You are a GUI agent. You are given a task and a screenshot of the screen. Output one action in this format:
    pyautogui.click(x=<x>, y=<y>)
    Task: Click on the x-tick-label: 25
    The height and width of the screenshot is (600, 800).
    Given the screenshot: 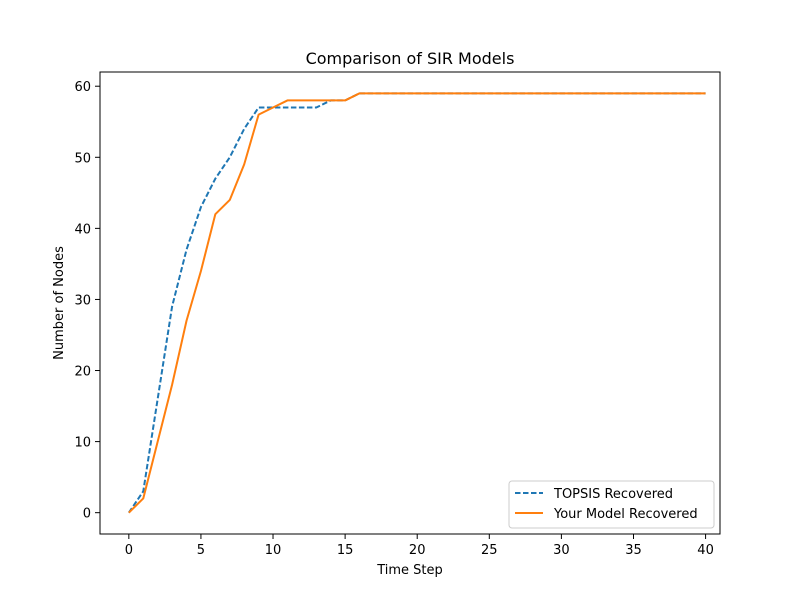 What is the action you would take?
    pyautogui.click(x=489, y=550)
    